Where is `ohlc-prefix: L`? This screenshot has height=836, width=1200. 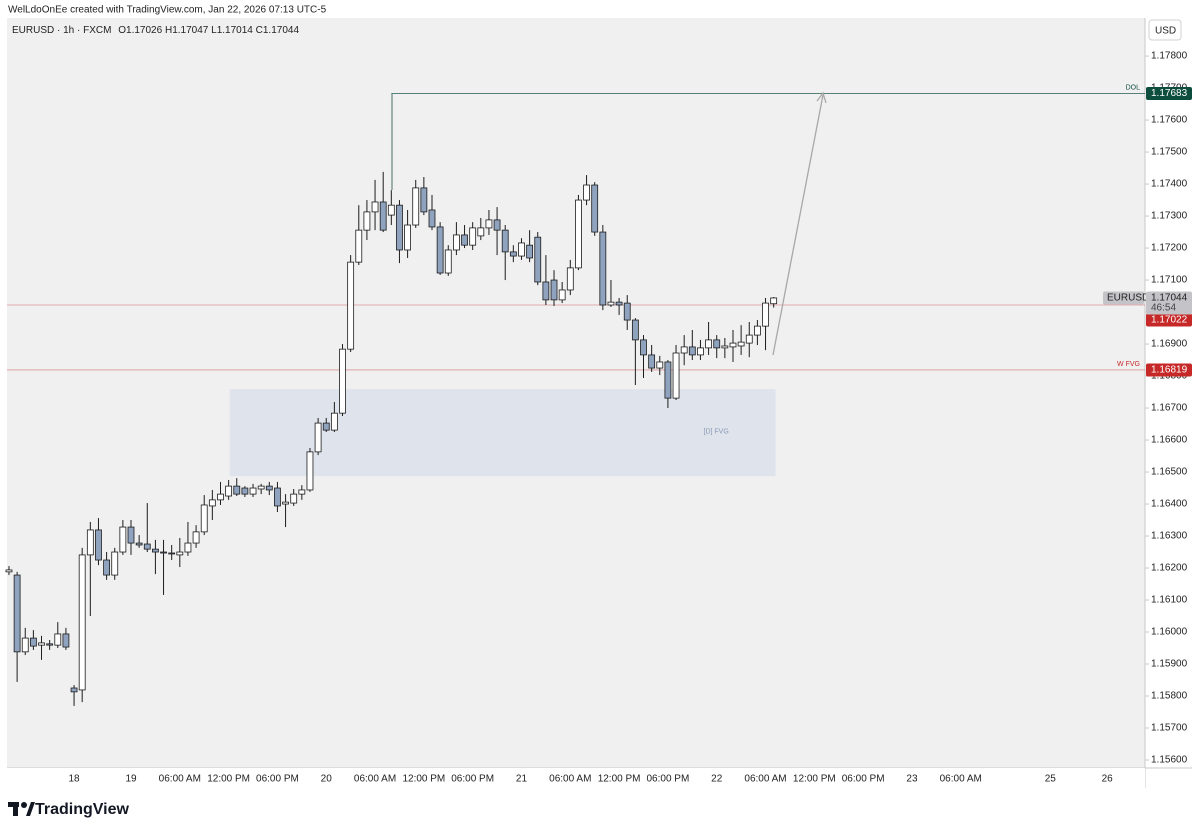
ohlc-prefix: L is located at coordinates (214, 30).